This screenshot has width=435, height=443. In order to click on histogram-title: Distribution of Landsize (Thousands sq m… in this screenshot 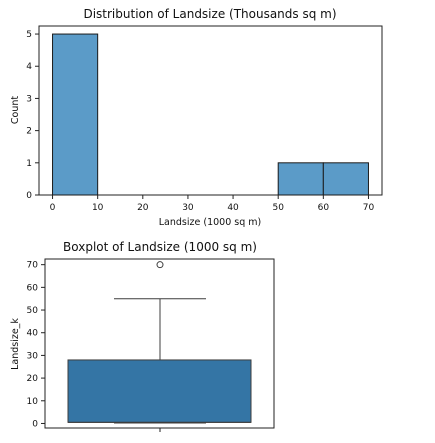, I will do `click(209, 14)`.